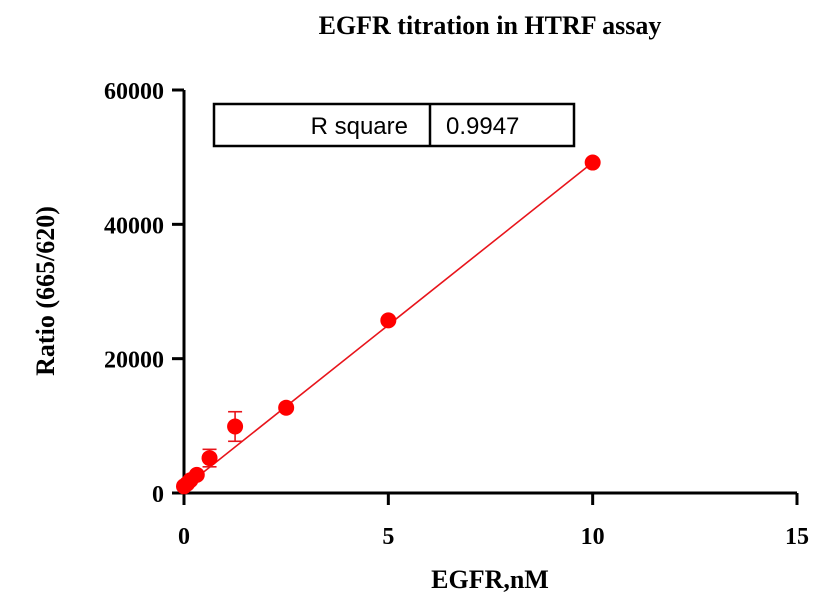 This screenshot has height=602, width=825. Describe the element at coordinates (184, 537) in the screenshot. I see `x-tick-label: 0` at that location.